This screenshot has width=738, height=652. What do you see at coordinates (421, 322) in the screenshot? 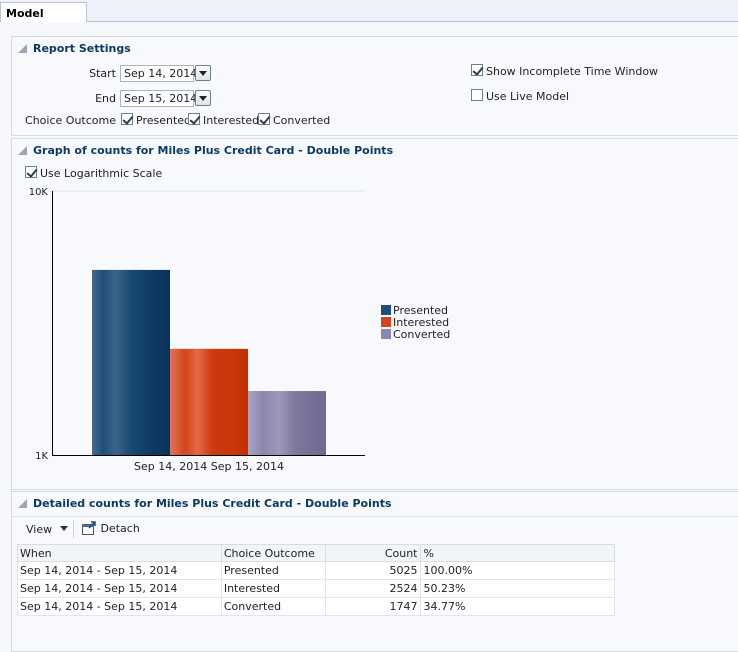
I see `legend-label-interested: Interested` at bounding box center [421, 322].